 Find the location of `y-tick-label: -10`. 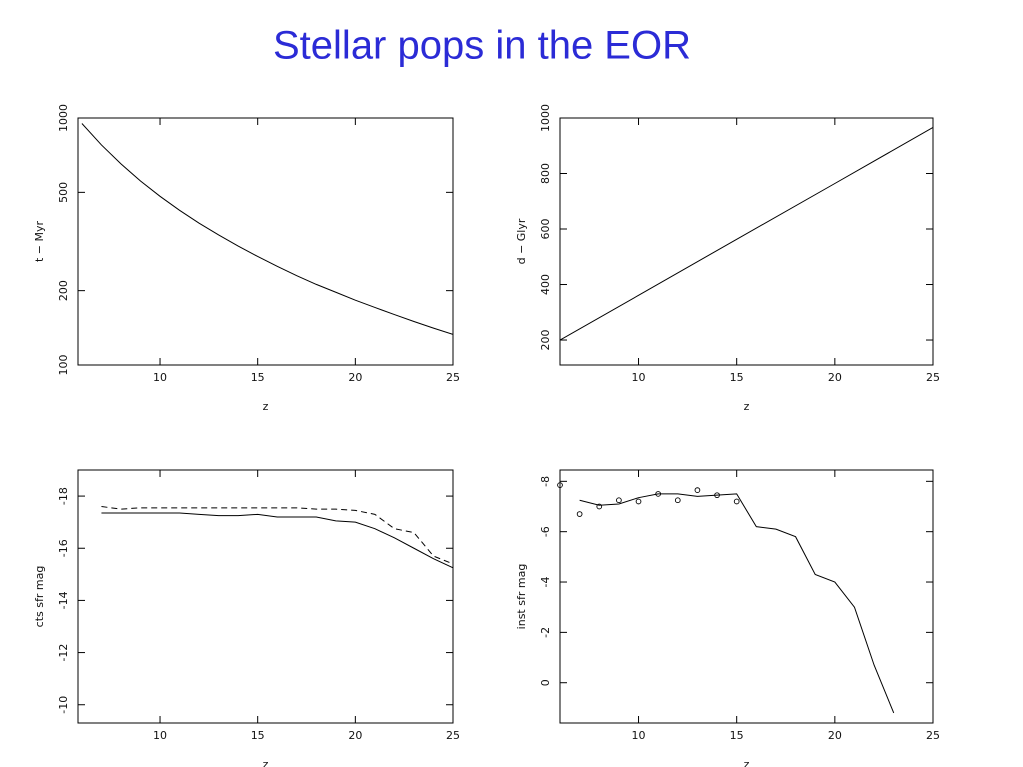

y-tick-label: -10 is located at coordinates (63, 705).